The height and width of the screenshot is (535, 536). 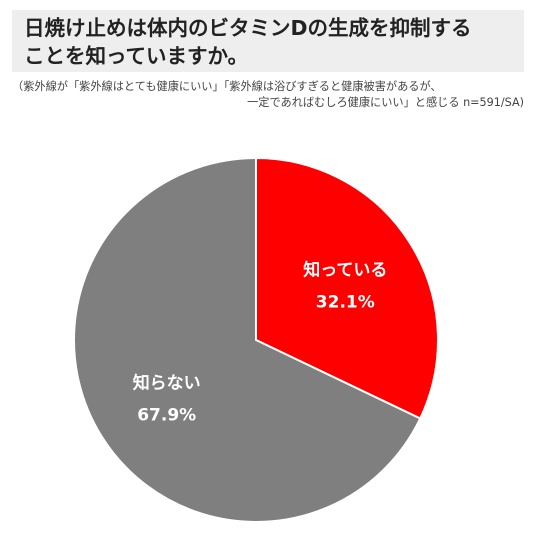 What do you see at coordinates (268, 41) in the screenshot?
I see `title-box: 日焼け止めは体内のビタミンDの生成を抑制する ことを知っていますか。` at bounding box center [268, 41].